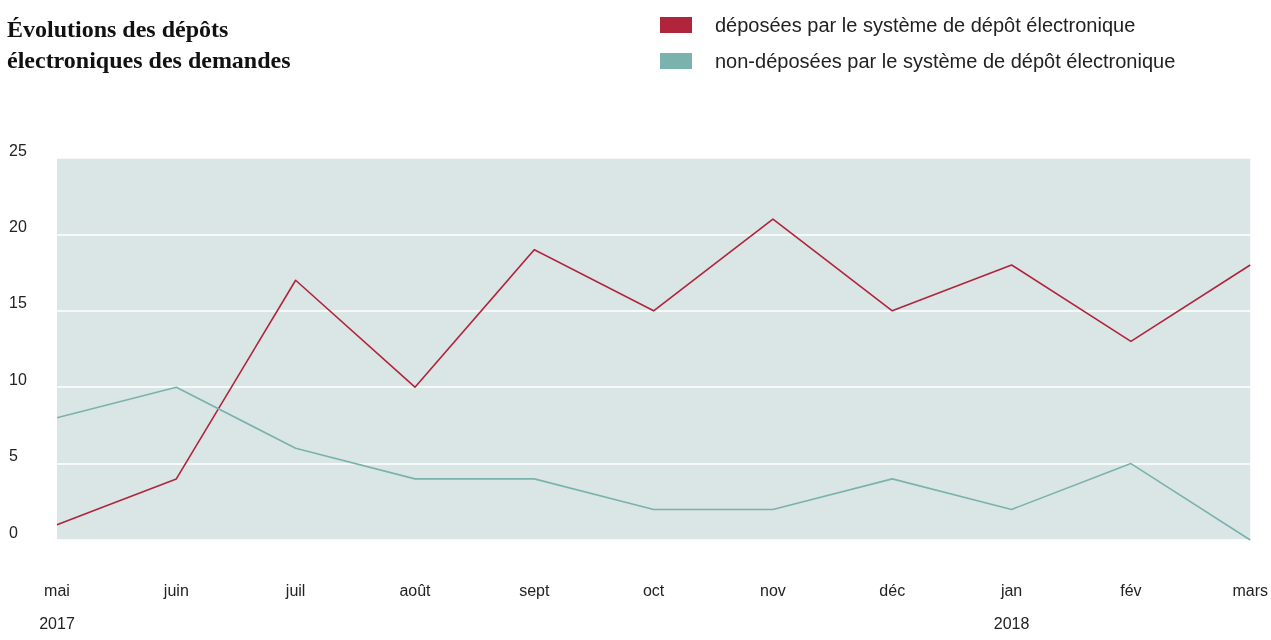  Describe the element at coordinates (18, 303) in the screenshot. I see `y-tick-label: 15` at that location.